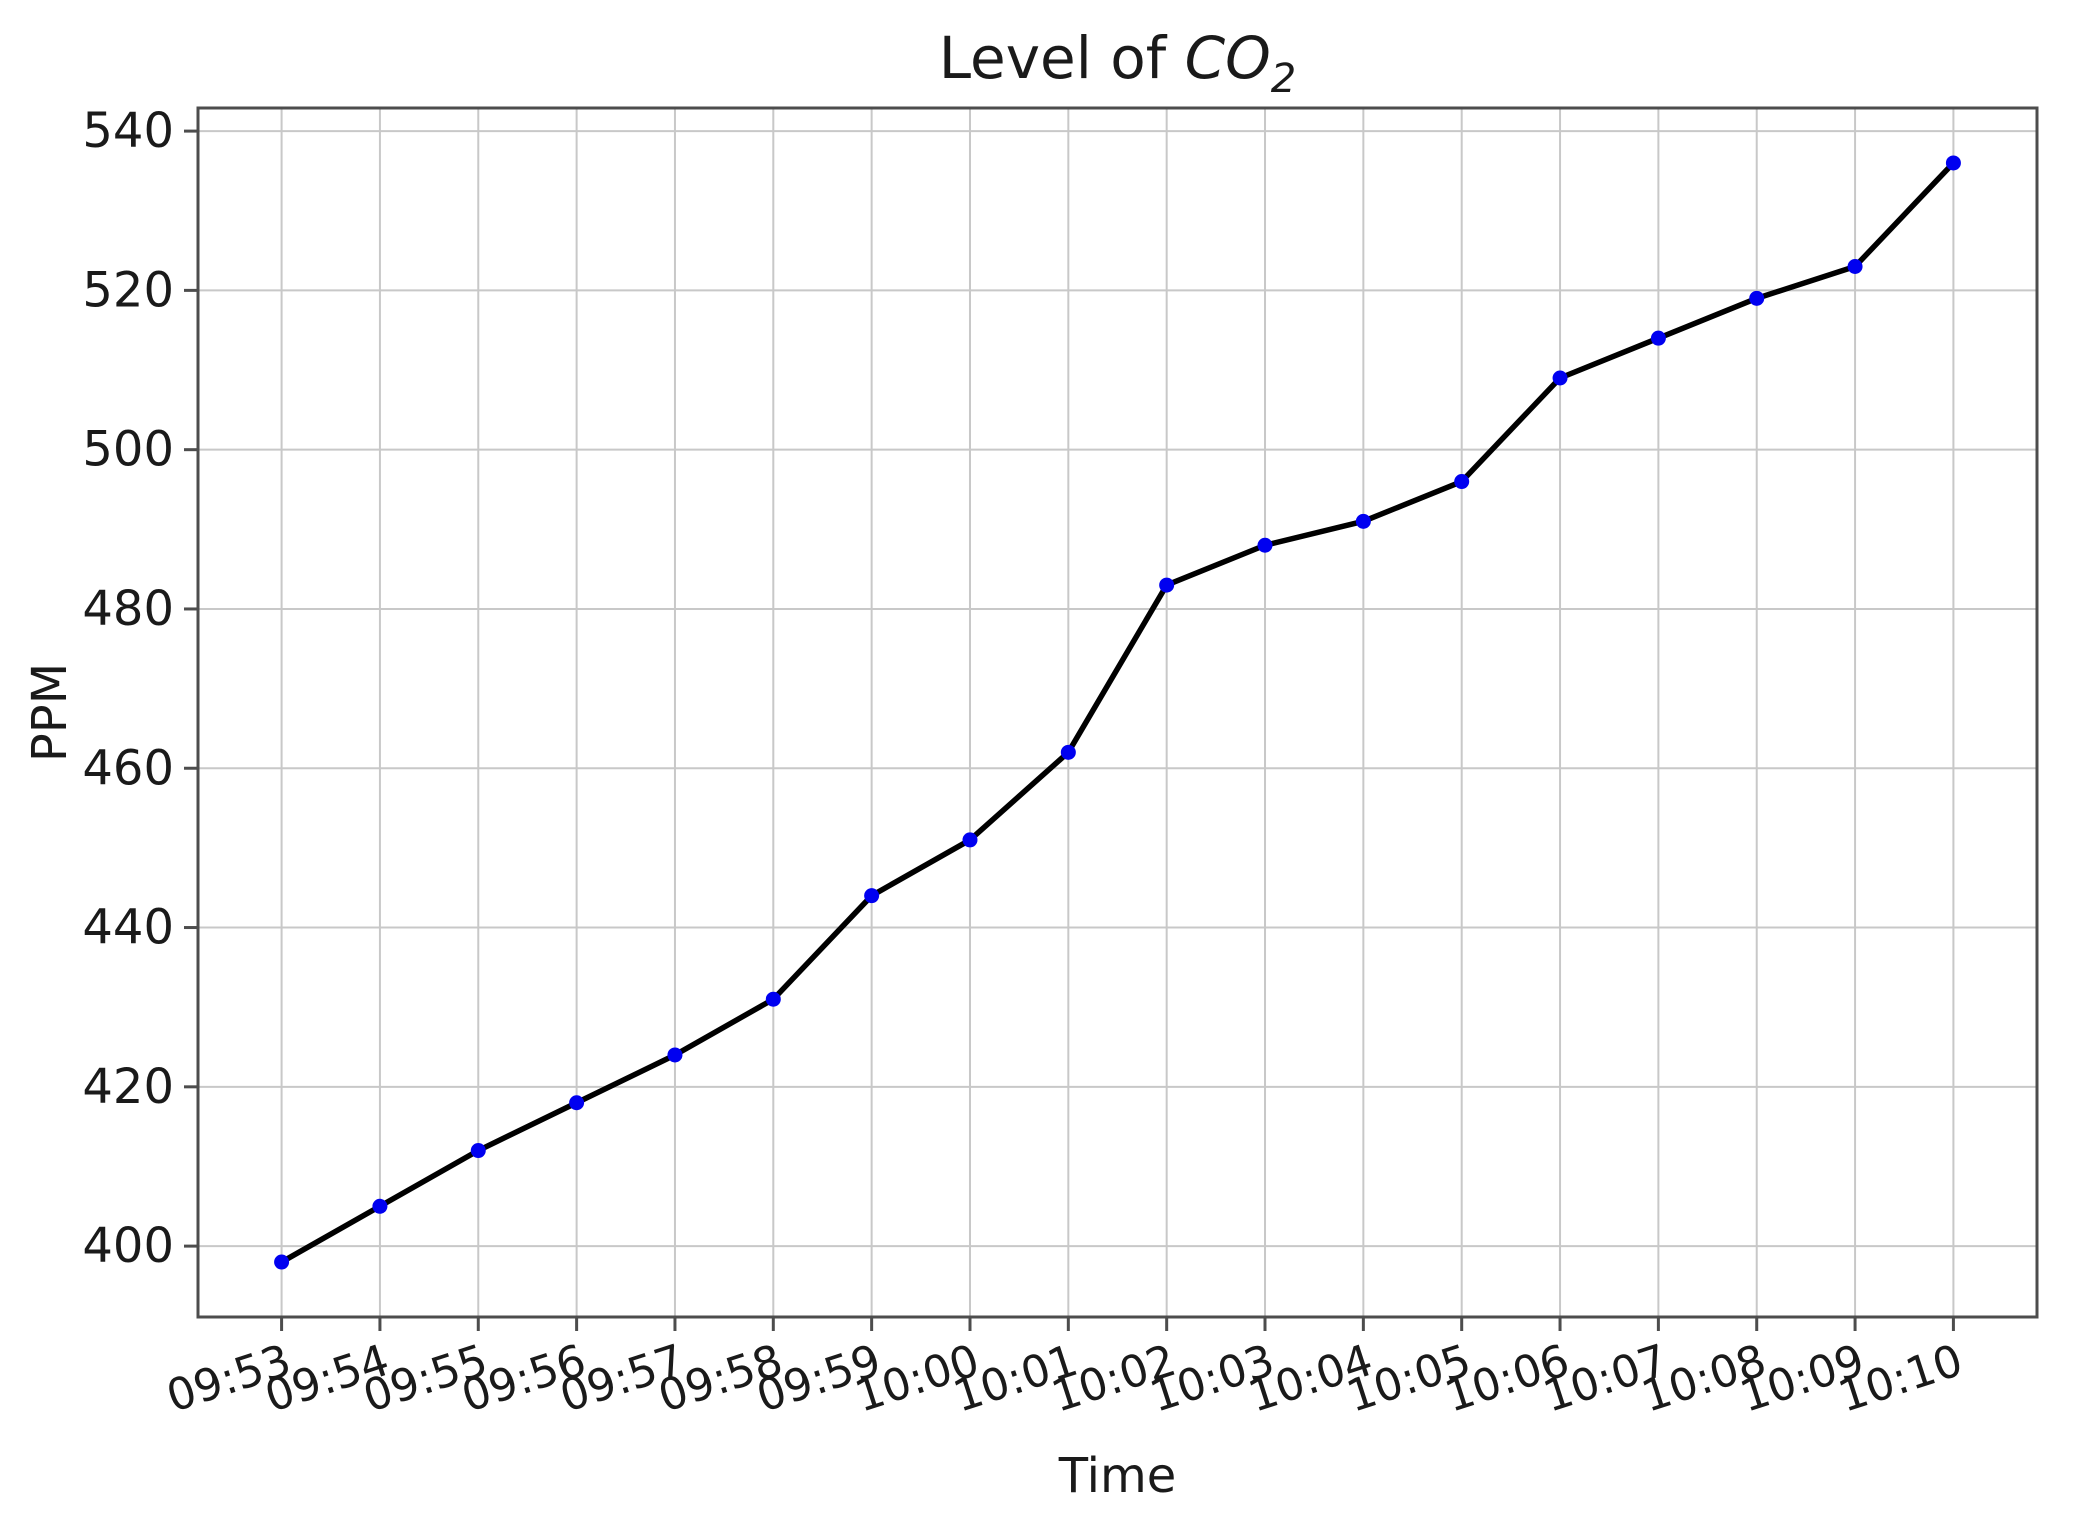 This screenshot has width=2099, height=1530. What do you see at coordinates (128, 1246) in the screenshot?
I see `y-tick-label: 400` at bounding box center [128, 1246].